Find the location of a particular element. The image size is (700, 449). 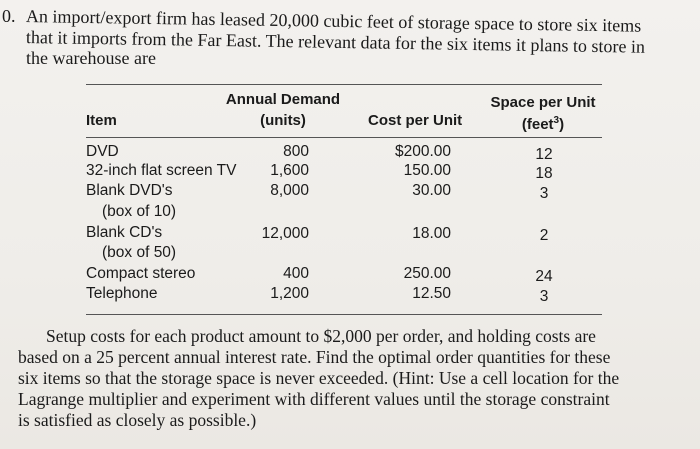

table-header-rule is located at coordinates (344, 137).